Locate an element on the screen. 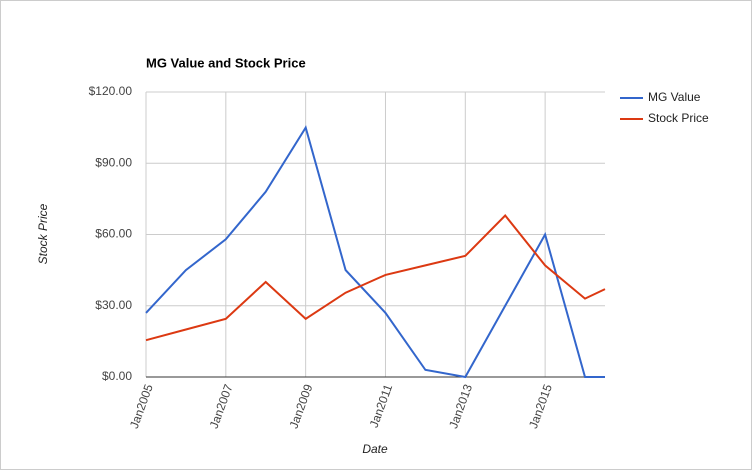  legend-label: Stock Price is located at coordinates (678, 118).